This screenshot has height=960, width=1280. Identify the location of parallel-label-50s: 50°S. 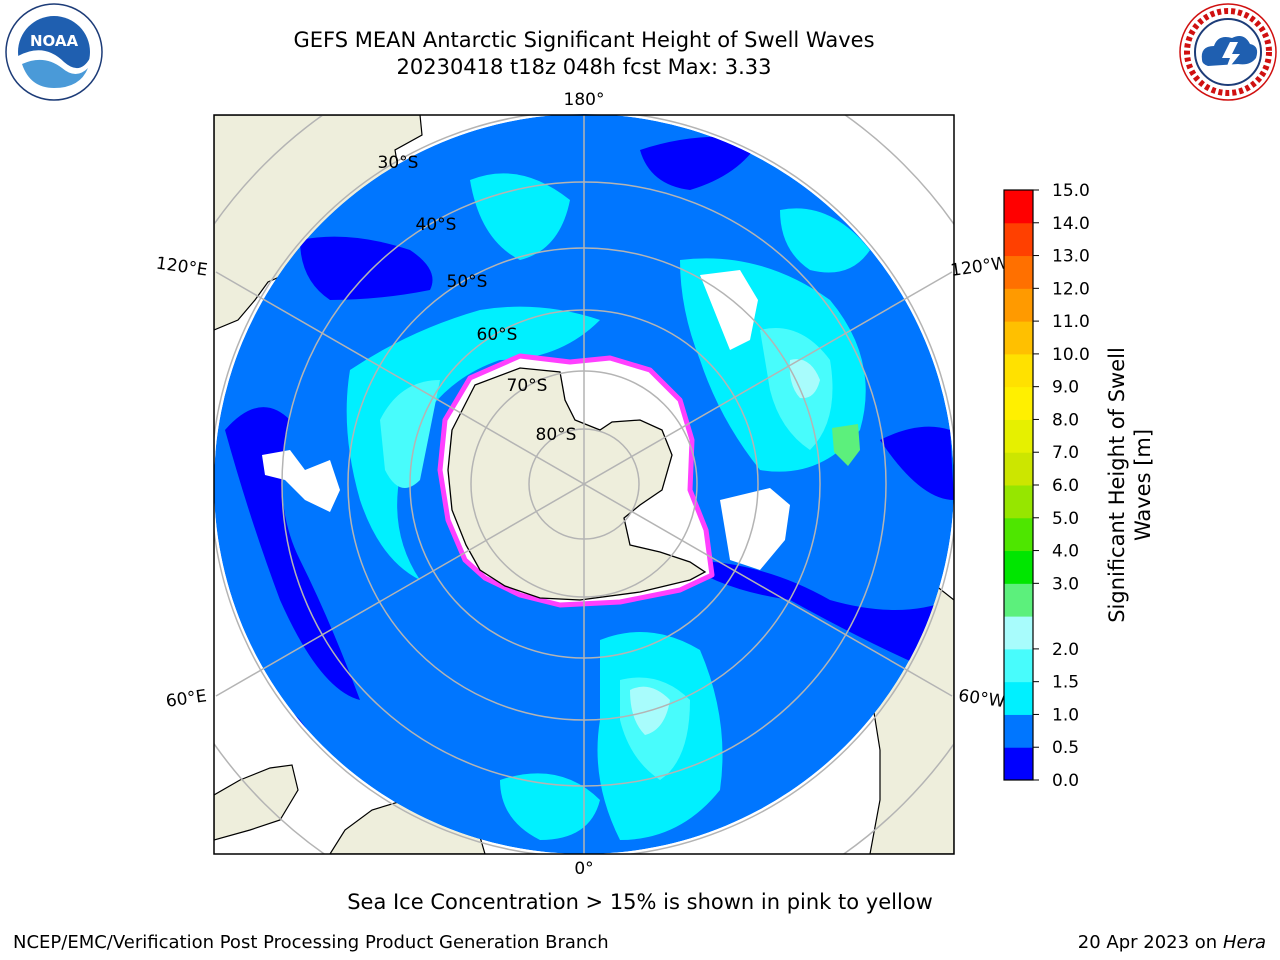
(467, 282).